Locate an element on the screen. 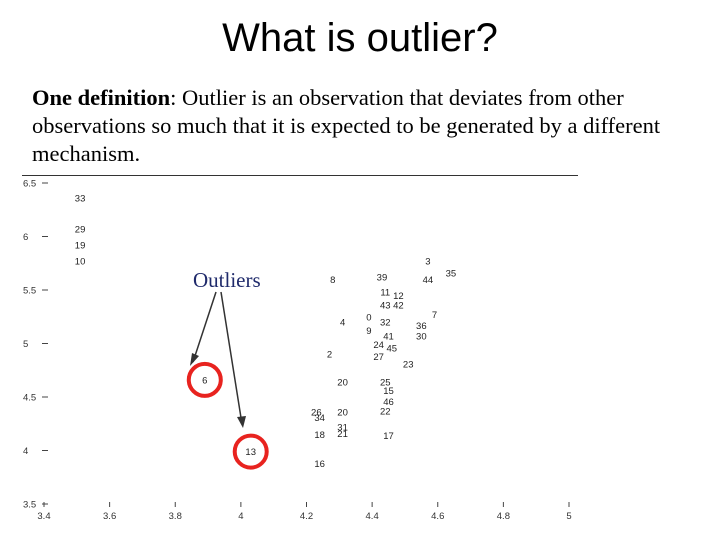 The width and height of the screenshot is (720, 540). data-point-16: 16 is located at coordinates (319, 464).